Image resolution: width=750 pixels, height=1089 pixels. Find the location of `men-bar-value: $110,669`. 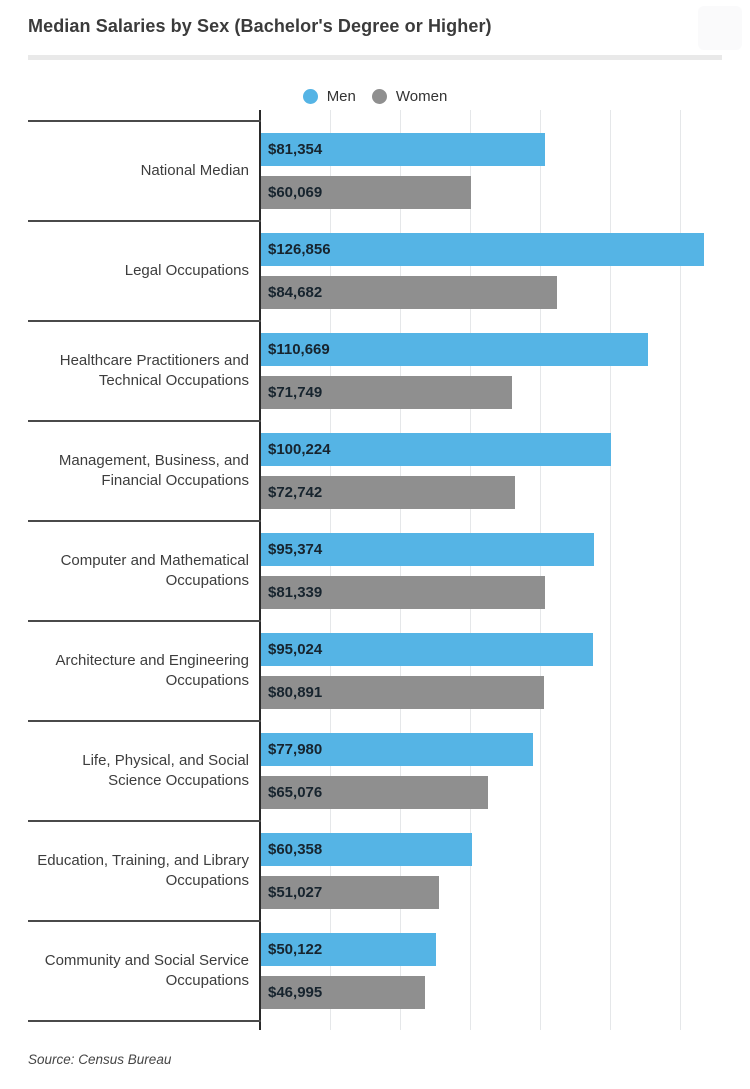

men-bar-value: $110,669 is located at coordinates (299, 349).